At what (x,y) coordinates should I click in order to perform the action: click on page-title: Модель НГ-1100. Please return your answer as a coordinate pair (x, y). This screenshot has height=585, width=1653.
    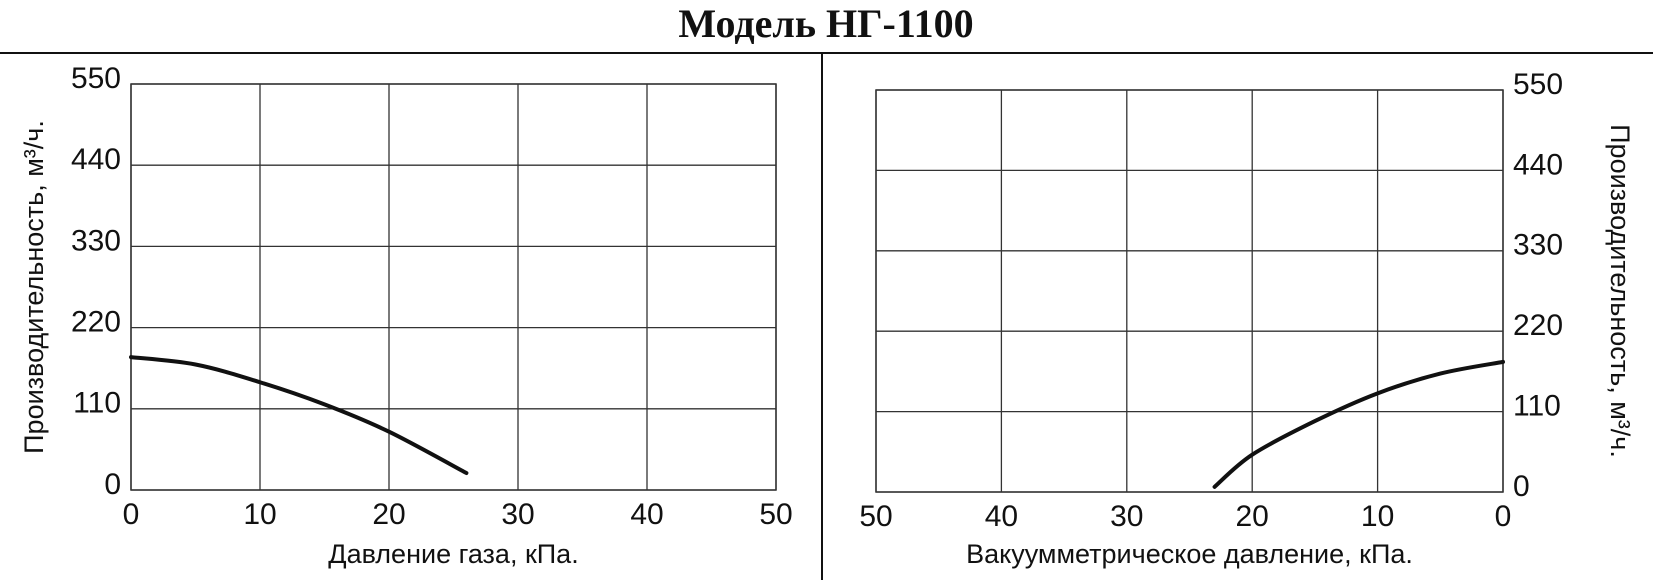
    Looking at the image, I should click on (825, 23).